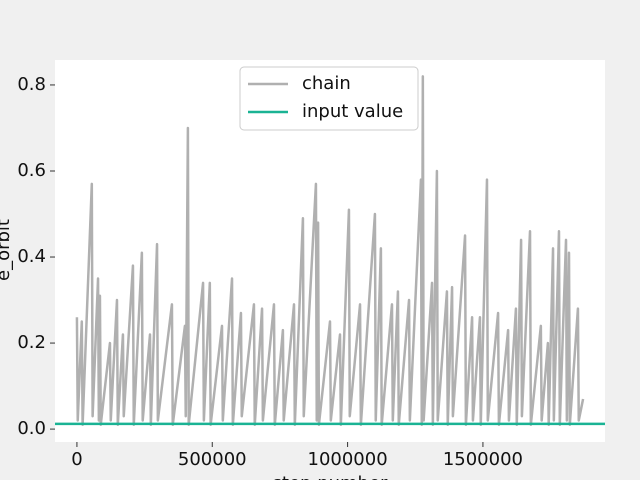 Image resolution: width=640 pixels, height=480 pixels. I want to click on legend-label: chain, so click(326, 83).